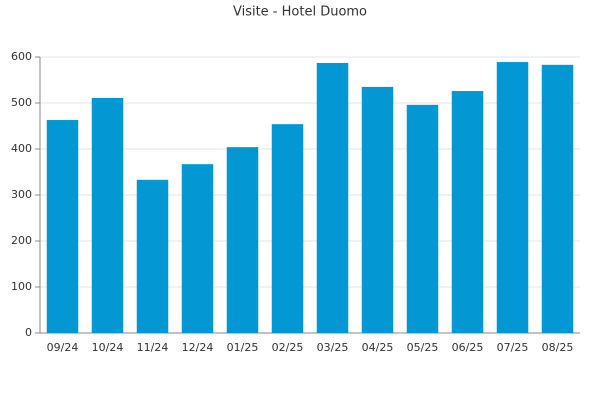 Image resolution: width=600 pixels, height=404 pixels. What do you see at coordinates (558, 347) in the screenshot?
I see `x-tick-label: 08/25` at bounding box center [558, 347].